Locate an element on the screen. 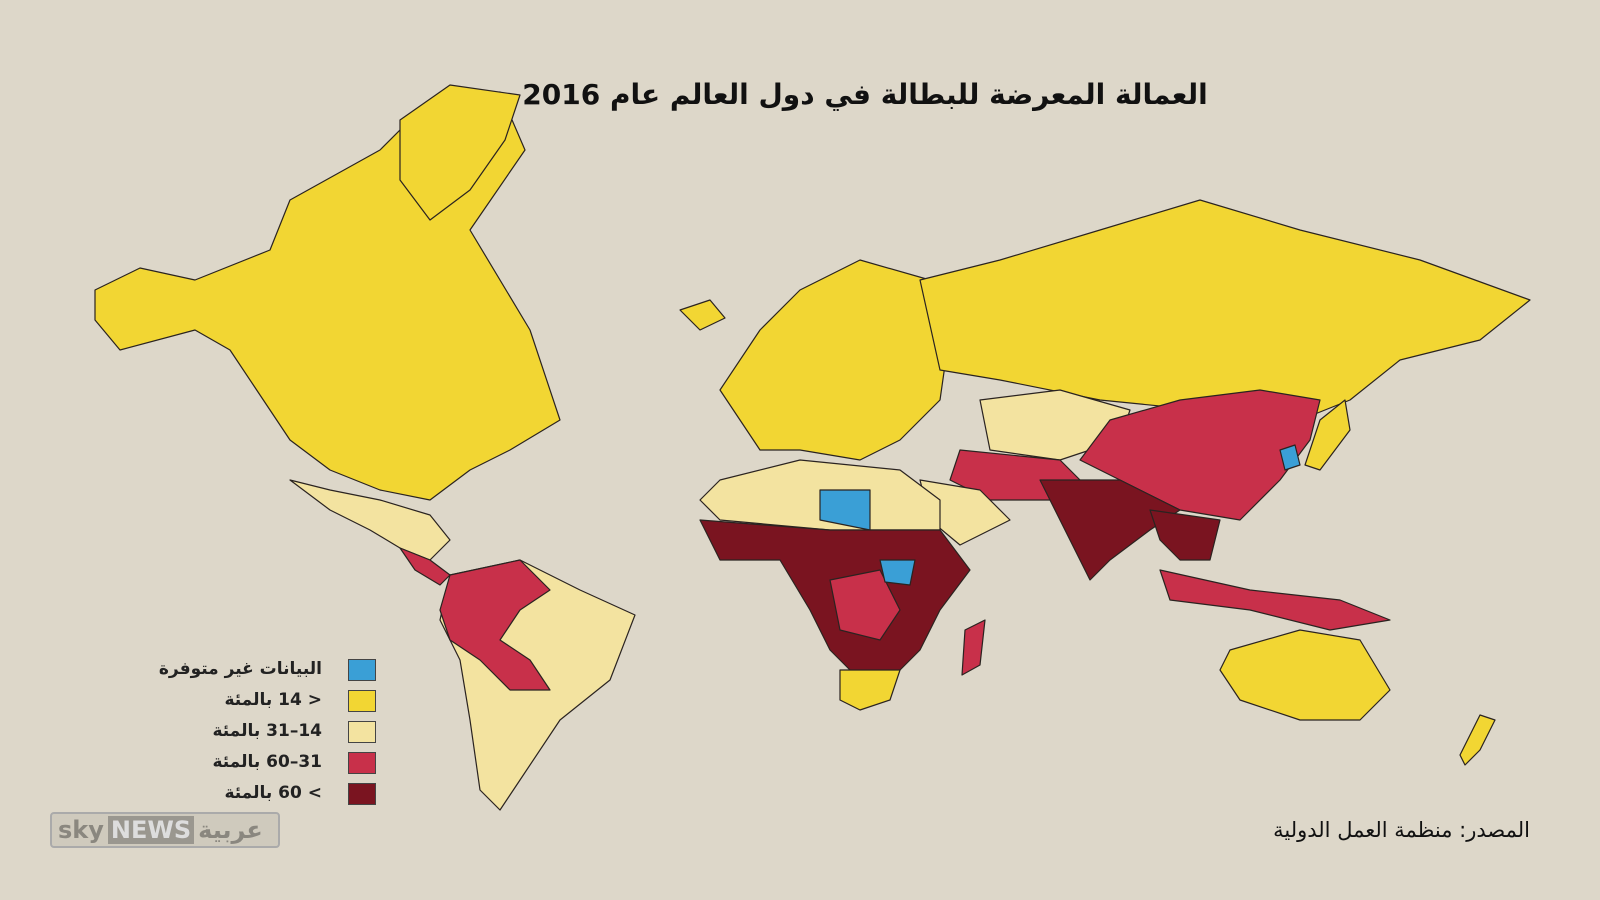  legend-item: > 60 بالمئة is located at coordinates (265, 794).